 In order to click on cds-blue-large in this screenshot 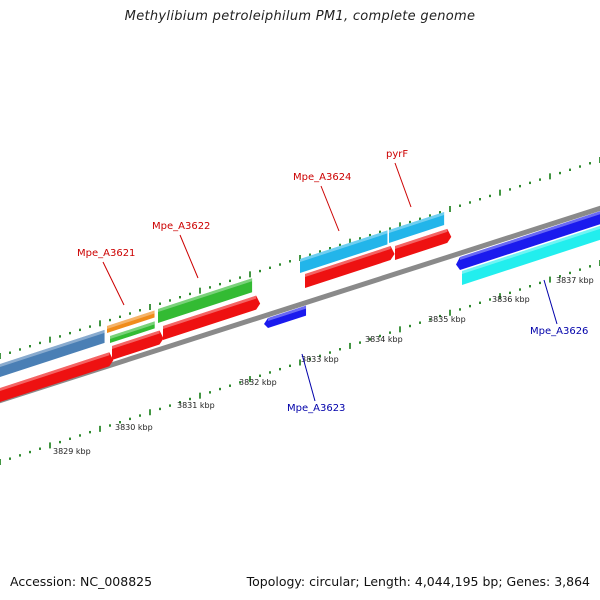, I will do `click(528, 240)`.